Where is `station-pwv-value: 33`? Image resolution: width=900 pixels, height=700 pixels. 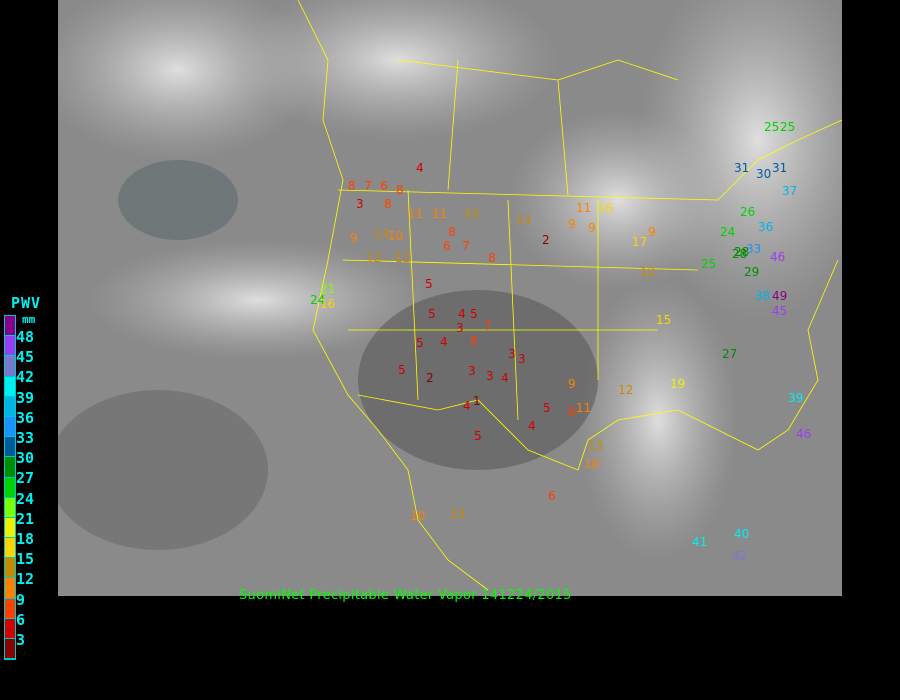
station-pwv-value: 33 is located at coordinates (753, 249).